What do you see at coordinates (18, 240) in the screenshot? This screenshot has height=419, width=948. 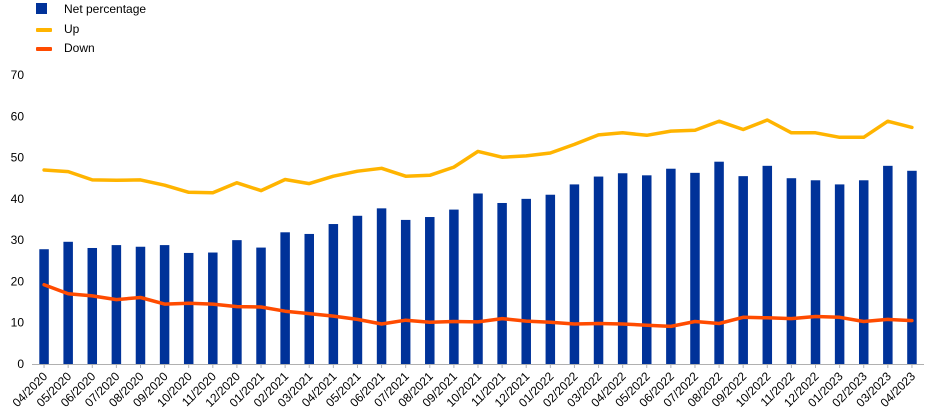 I see `y-tick-label: 30` at bounding box center [18, 240].